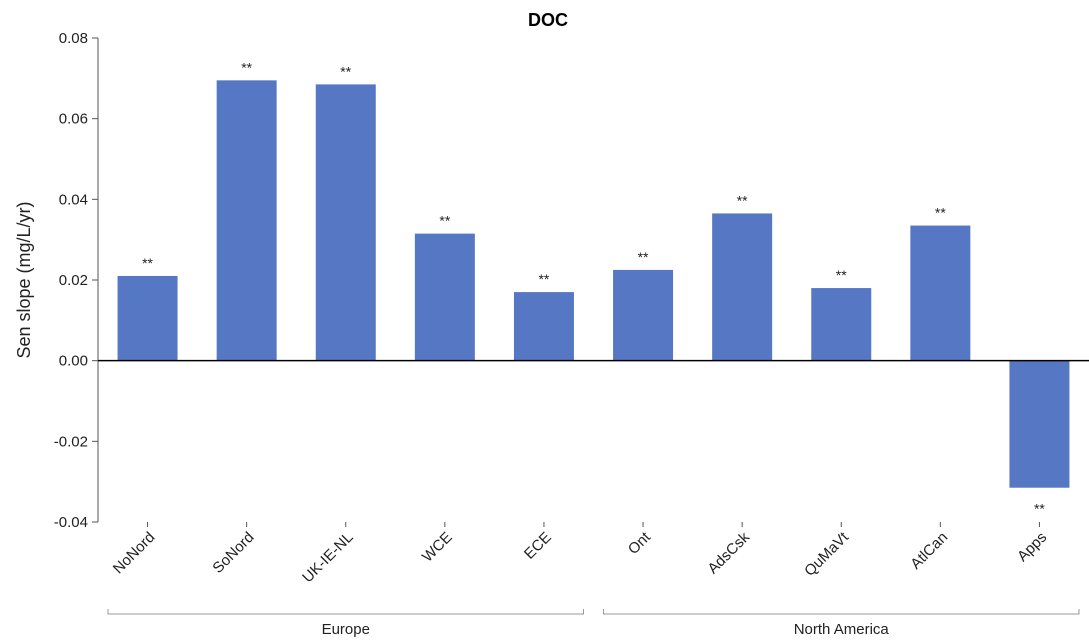 The image size is (1089, 641). What do you see at coordinates (728, 552) in the screenshot?
I see `category-label: AdsCsk` at bounding box center [728, 552].